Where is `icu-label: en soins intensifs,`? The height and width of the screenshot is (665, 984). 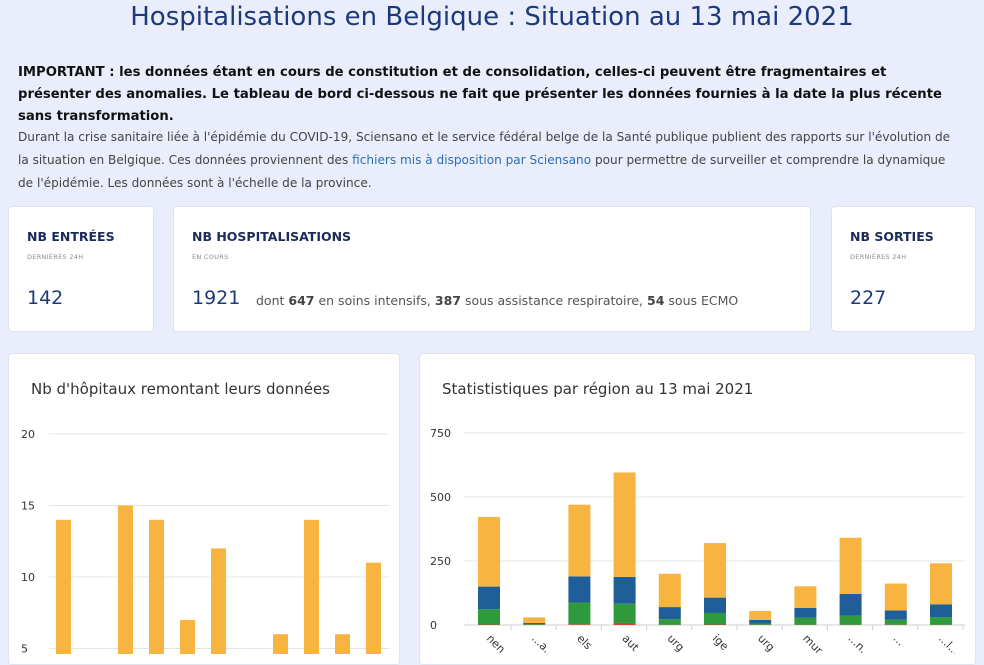
icu-label: en soins intensifs, is located at coordinates (374, 300).